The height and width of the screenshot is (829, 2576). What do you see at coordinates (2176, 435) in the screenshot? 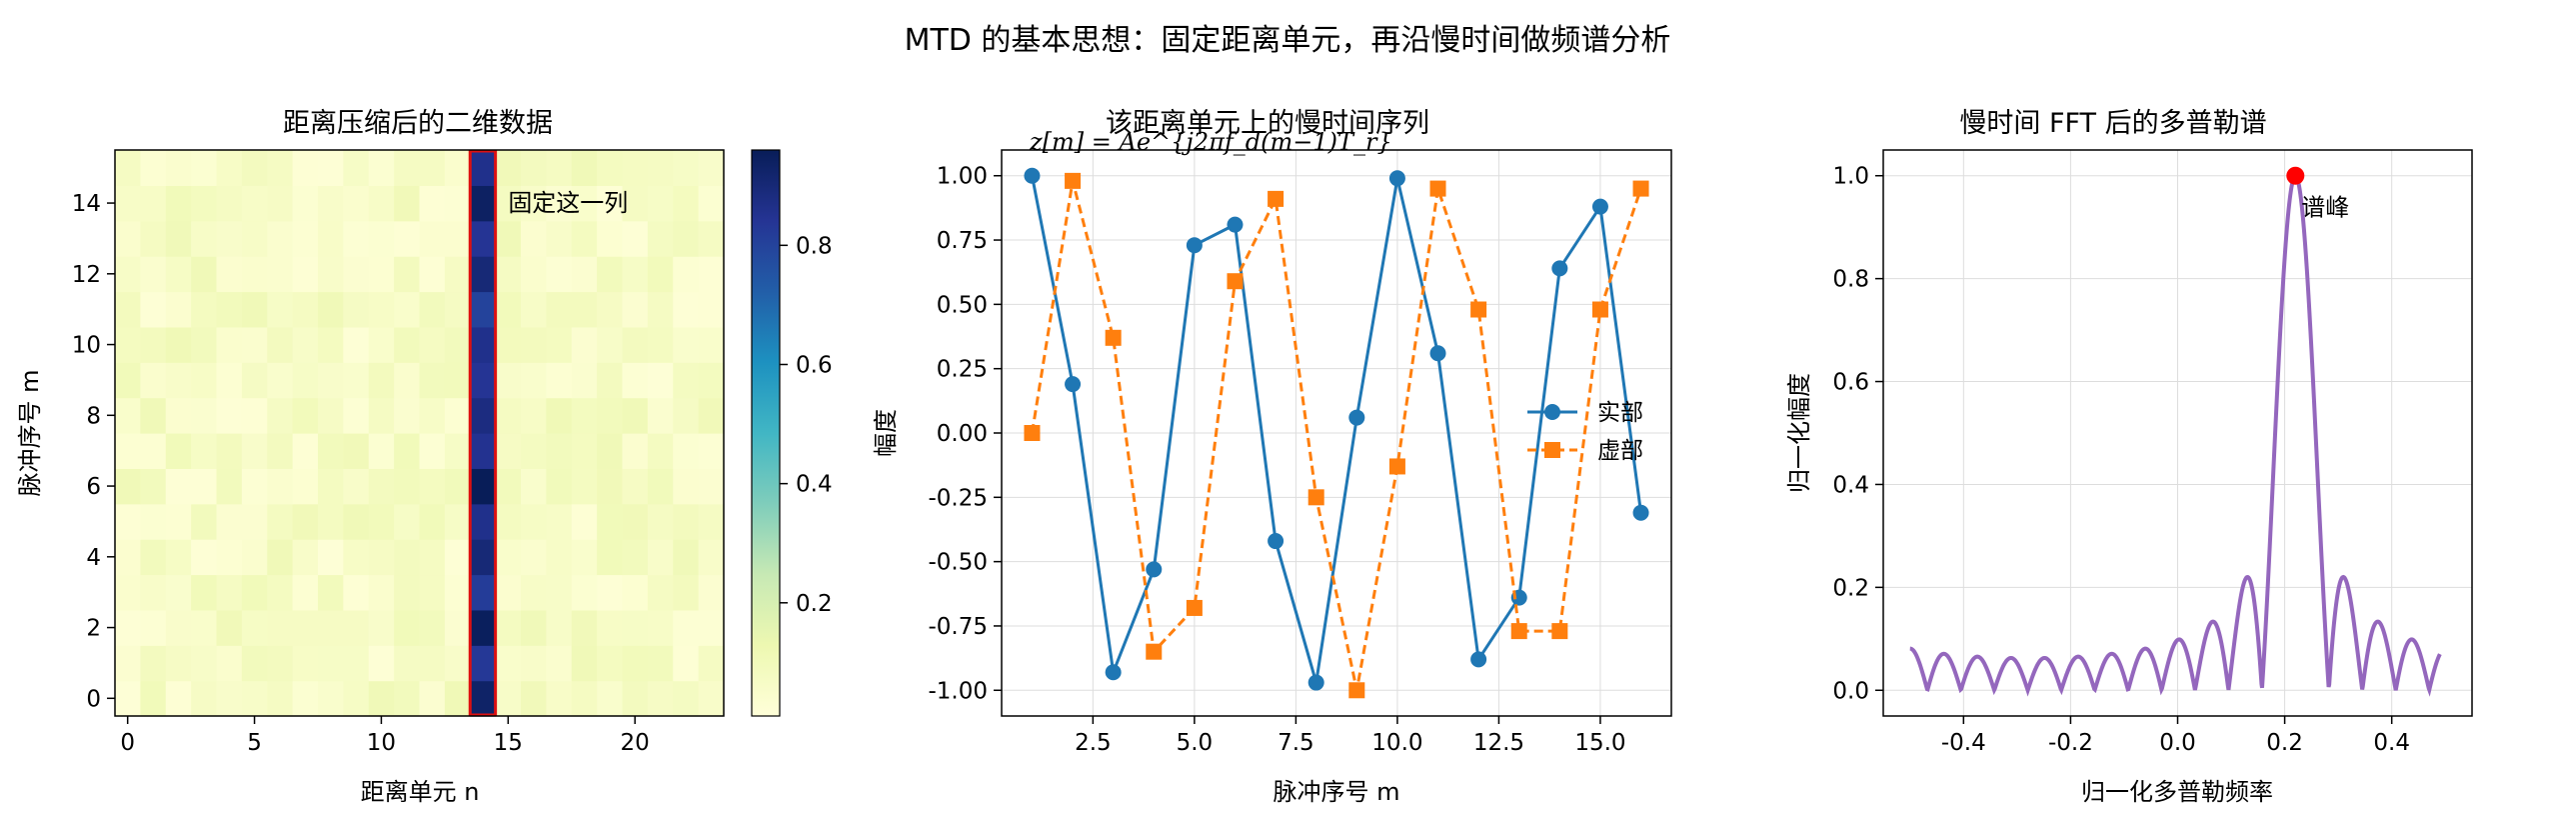
I see `spectrum-curve` at bounding box center [2176, 435].